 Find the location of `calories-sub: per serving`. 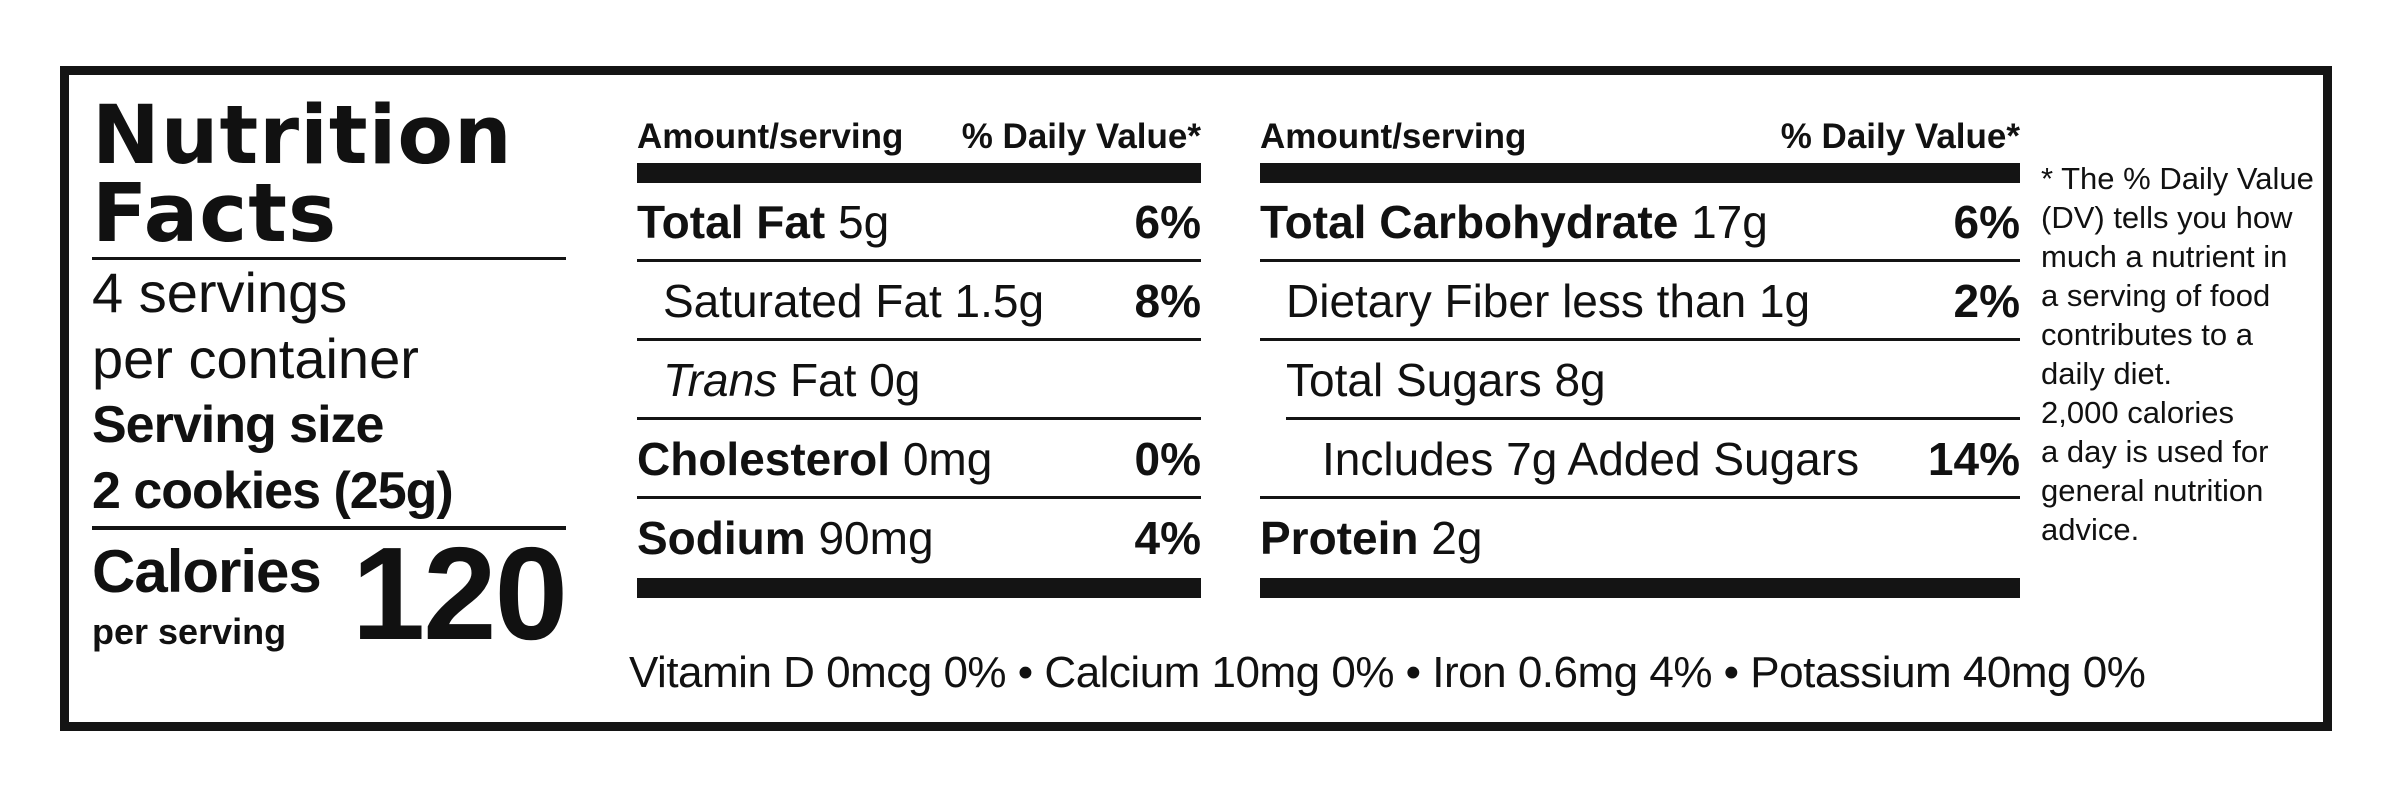

calories-sub: per serving is located at coordinates (189, 631).